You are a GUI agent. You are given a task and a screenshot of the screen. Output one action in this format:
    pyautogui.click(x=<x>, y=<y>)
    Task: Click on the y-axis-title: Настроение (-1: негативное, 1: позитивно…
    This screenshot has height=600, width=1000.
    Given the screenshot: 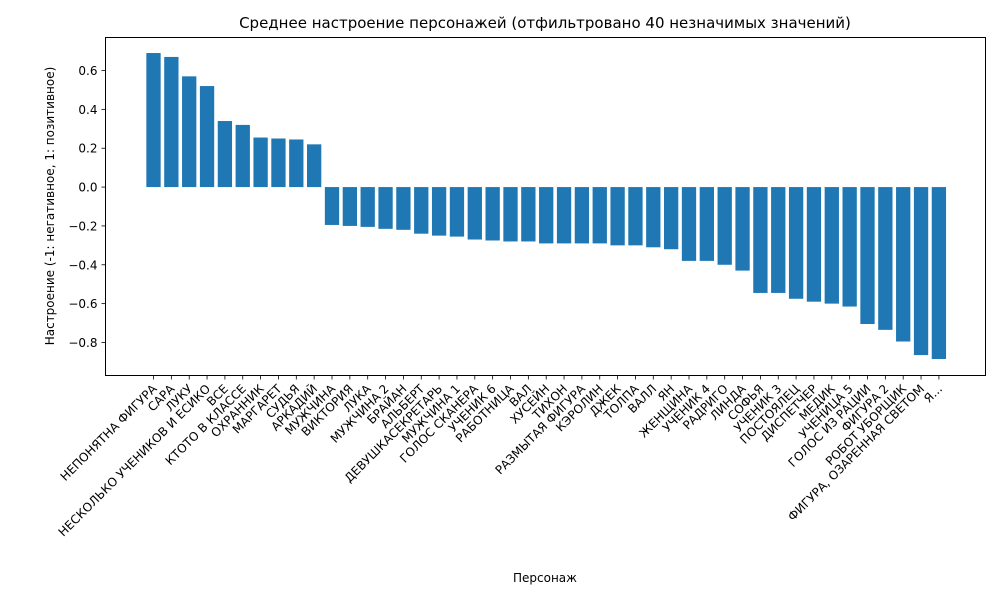 What is the action you would take?
    pyautogui.click(x=50, y=206)
    